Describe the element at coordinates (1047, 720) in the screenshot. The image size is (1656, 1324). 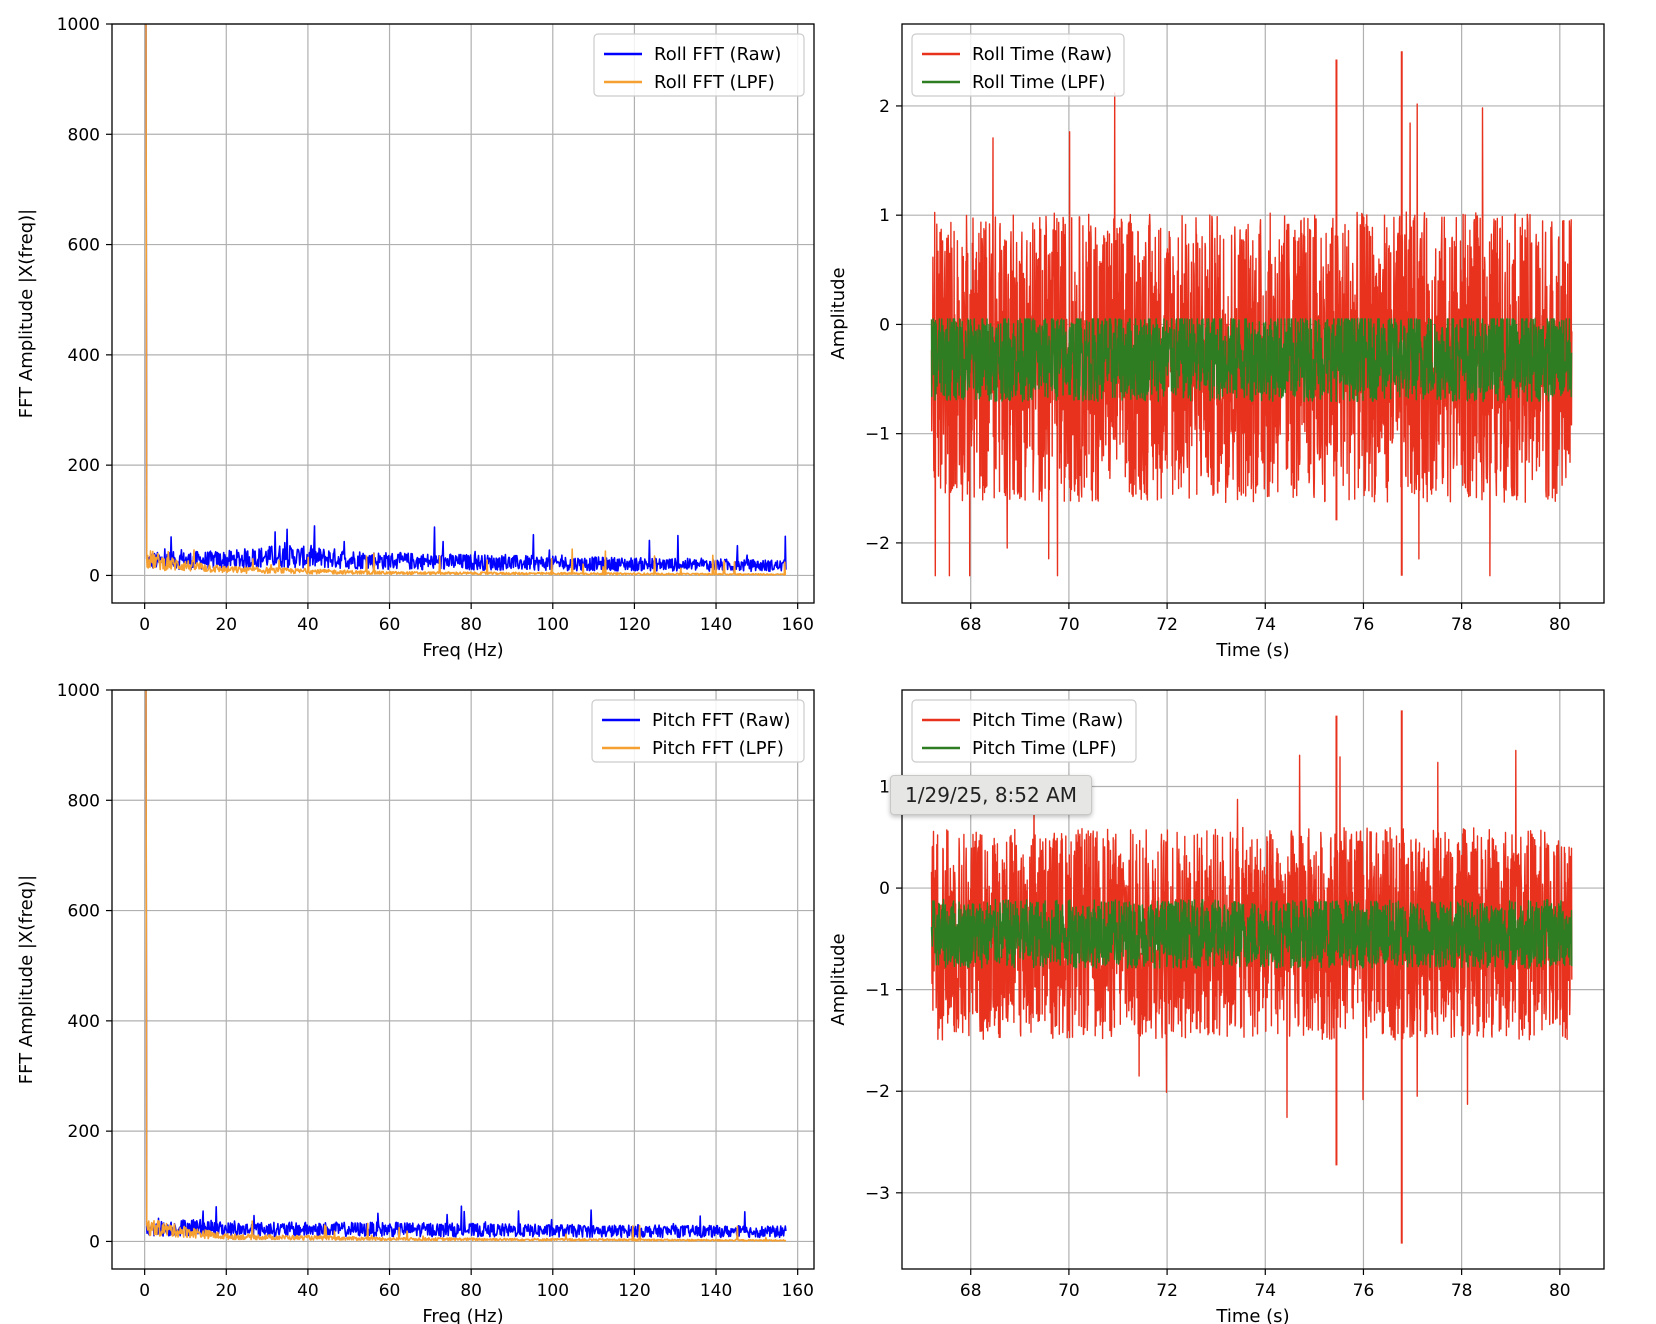
I see `legend-label: Pitch Time (Raw)` at that location.